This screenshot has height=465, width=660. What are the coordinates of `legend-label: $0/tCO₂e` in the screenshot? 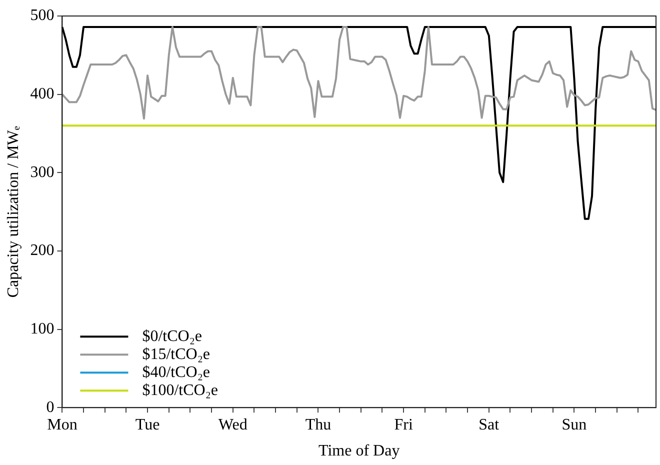 It's located at (172, 336).